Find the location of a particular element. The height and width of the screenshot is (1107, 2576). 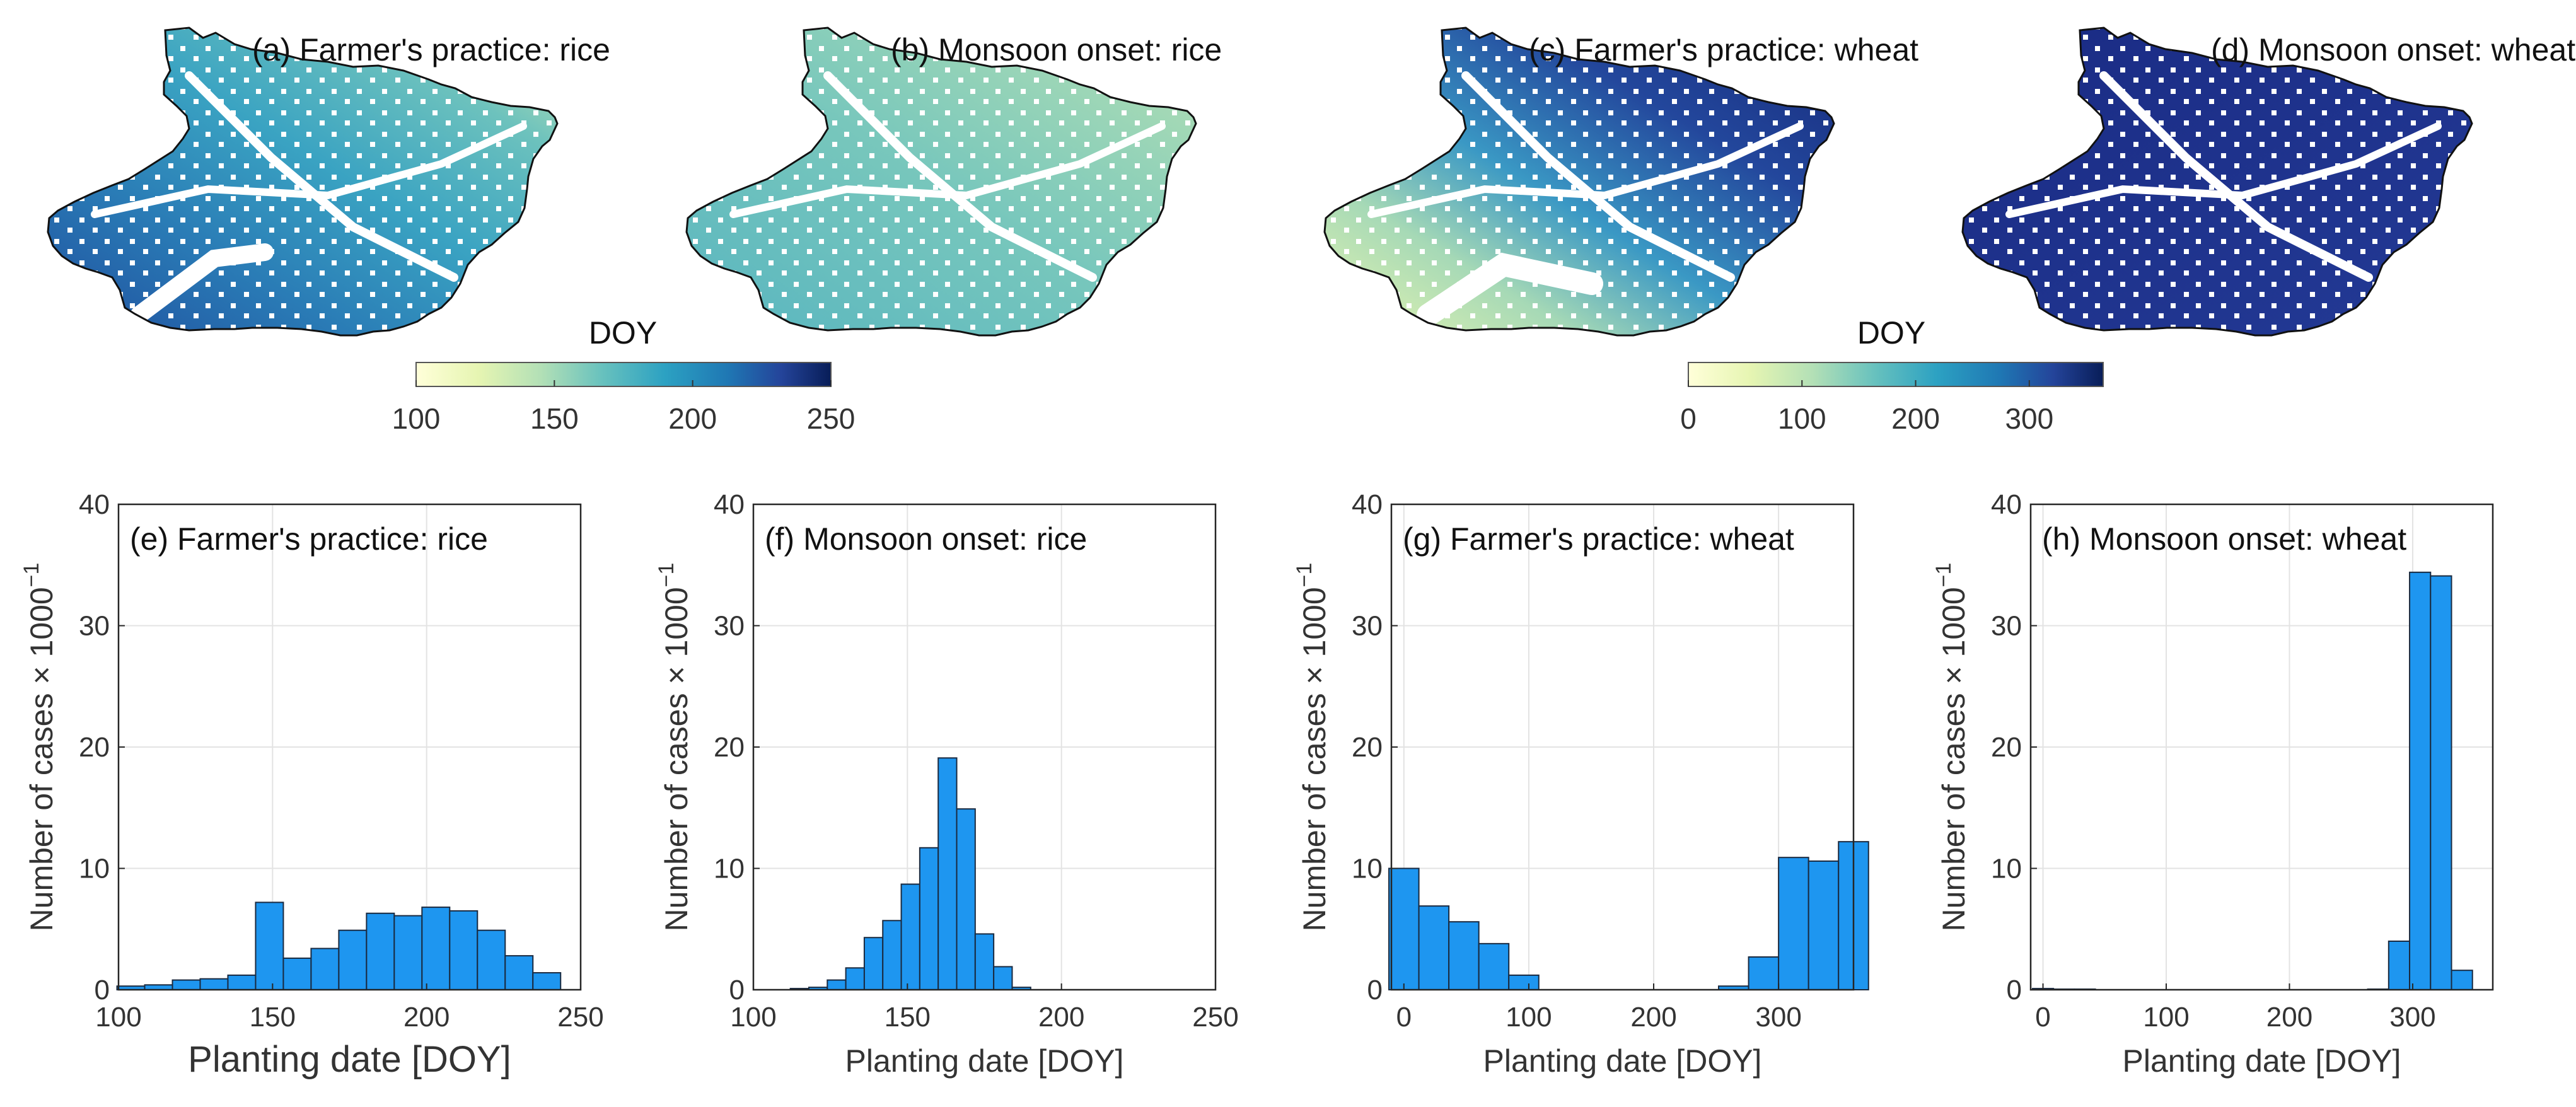

map-a-title: (a) Farmer's practice: rice is located at coordinates (431, 49).